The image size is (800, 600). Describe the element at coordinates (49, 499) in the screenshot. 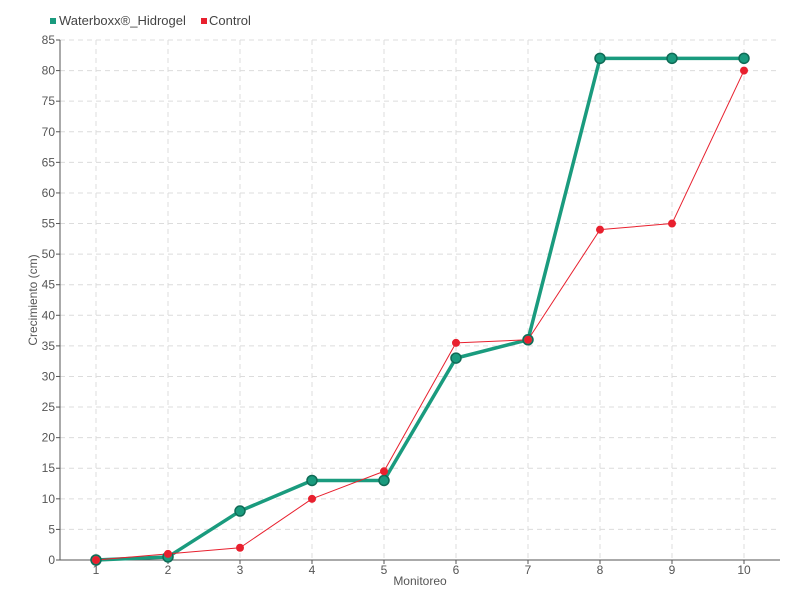

I see `y-tick-label: 10` at that location.